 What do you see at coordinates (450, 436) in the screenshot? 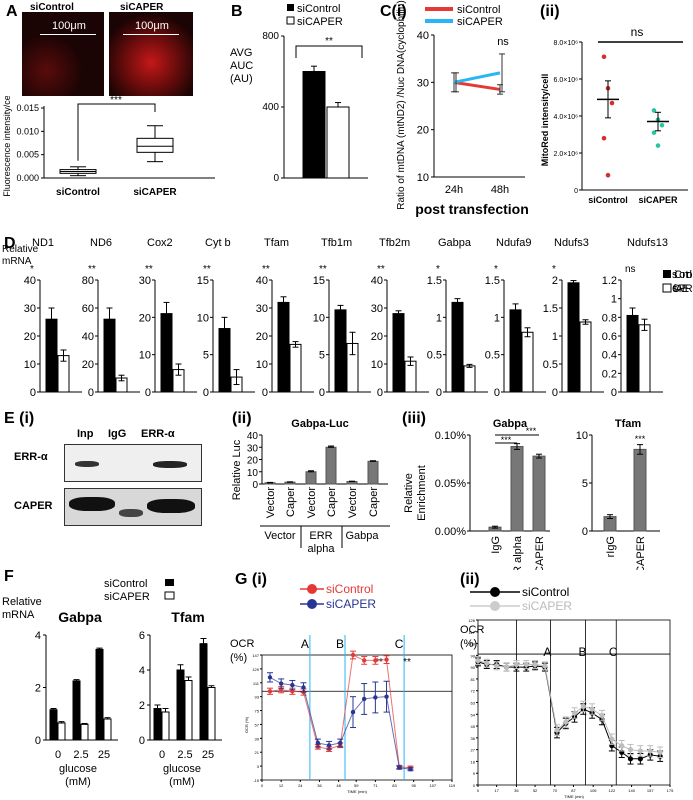
I see `y-tick-label: 0.10%` at bounding box center [450, 436].